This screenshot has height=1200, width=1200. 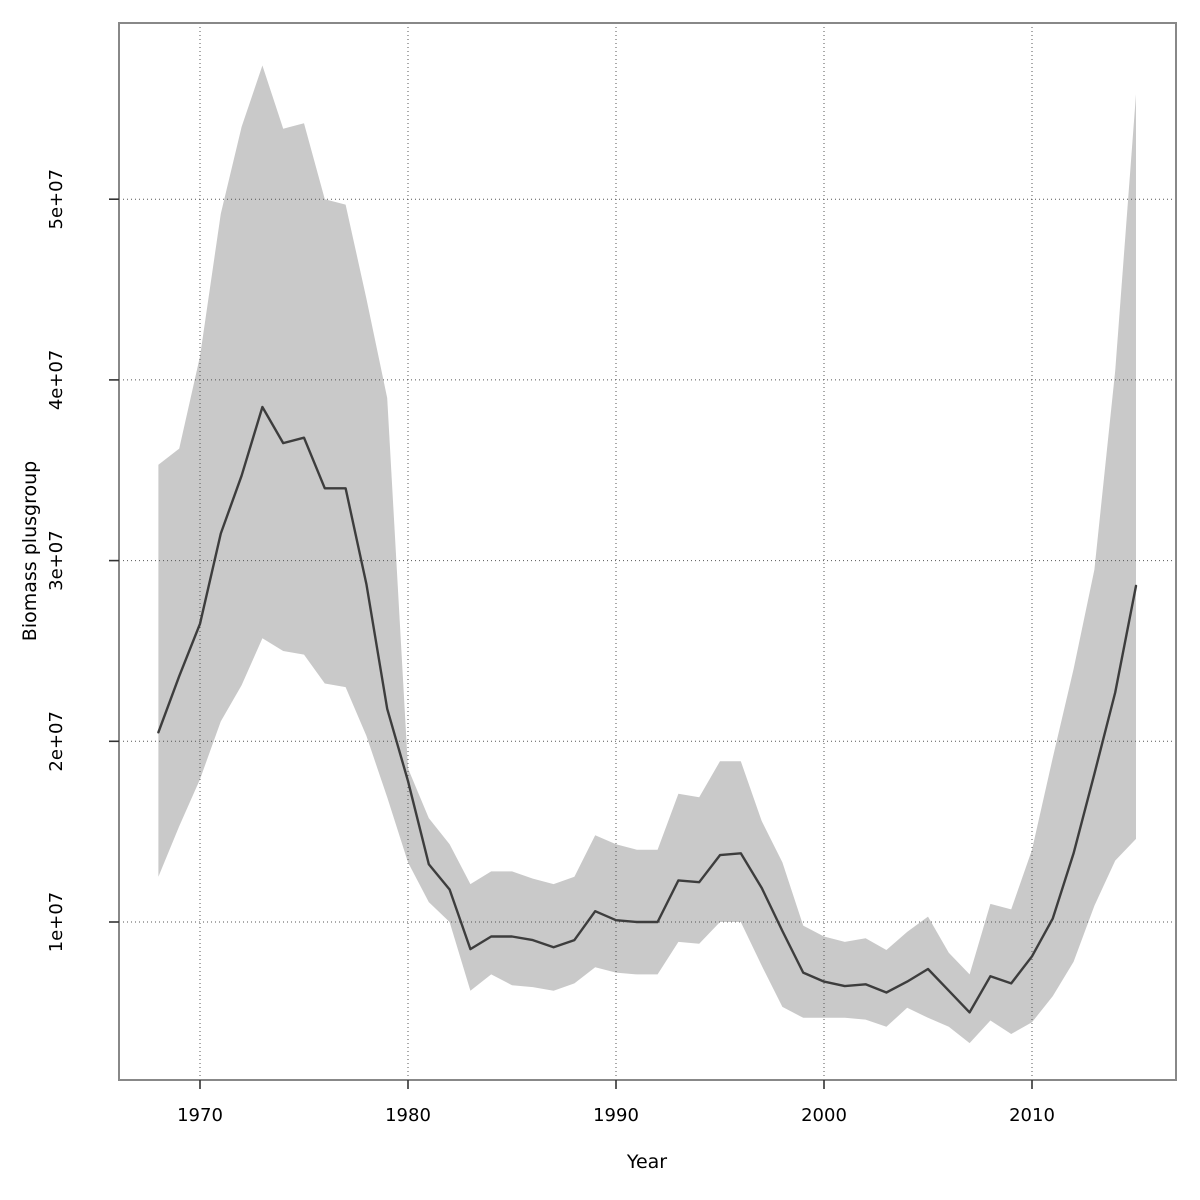 I want to click on y-tick-label: 4e+07, so click(x=56, y=380).